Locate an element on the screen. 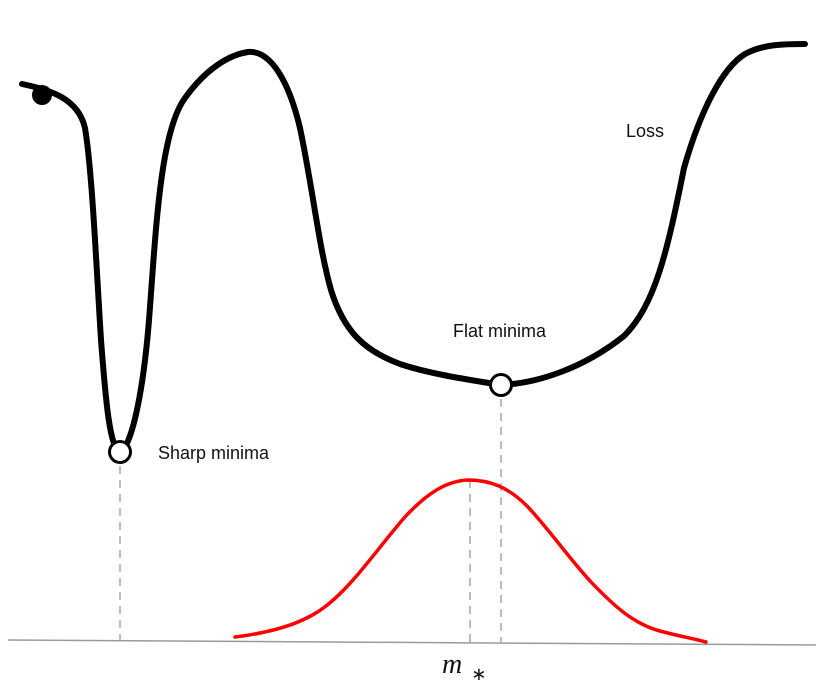  sharp-minima-label: Sharp minima is located at coordinates (214, 453).